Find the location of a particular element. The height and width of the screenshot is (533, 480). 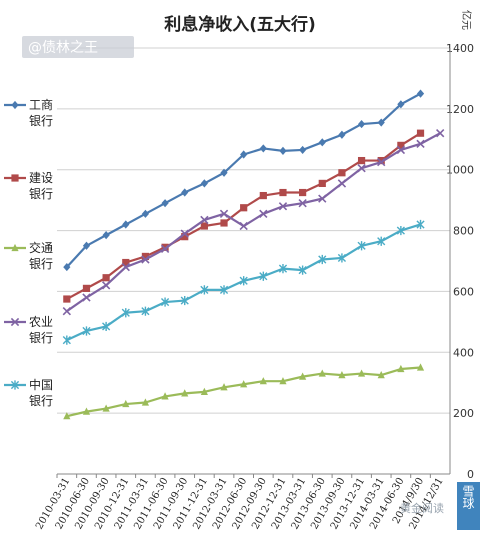

series-line is located at coordinates (243, 392).